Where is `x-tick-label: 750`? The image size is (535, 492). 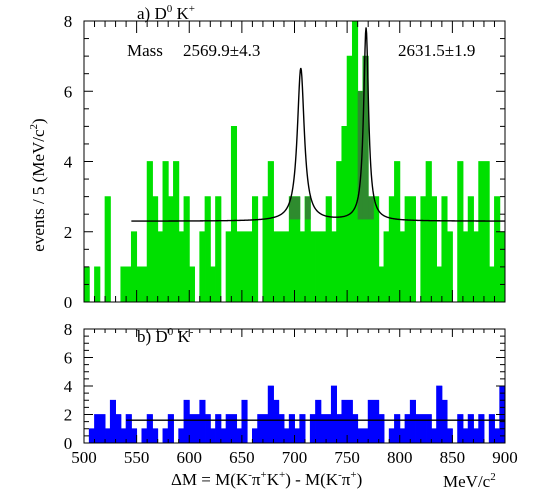
x-tick-label: 750 is located at coordinates (347, 457).